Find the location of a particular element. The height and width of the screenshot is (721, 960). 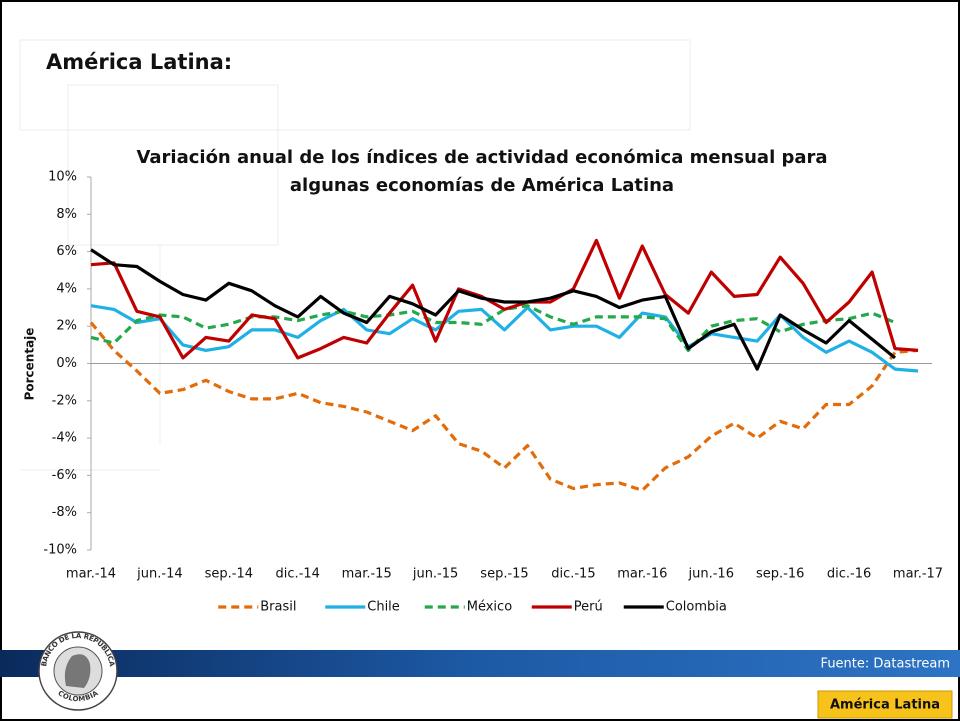

y-tick-label: 6% is located at coordinates (66, 251).